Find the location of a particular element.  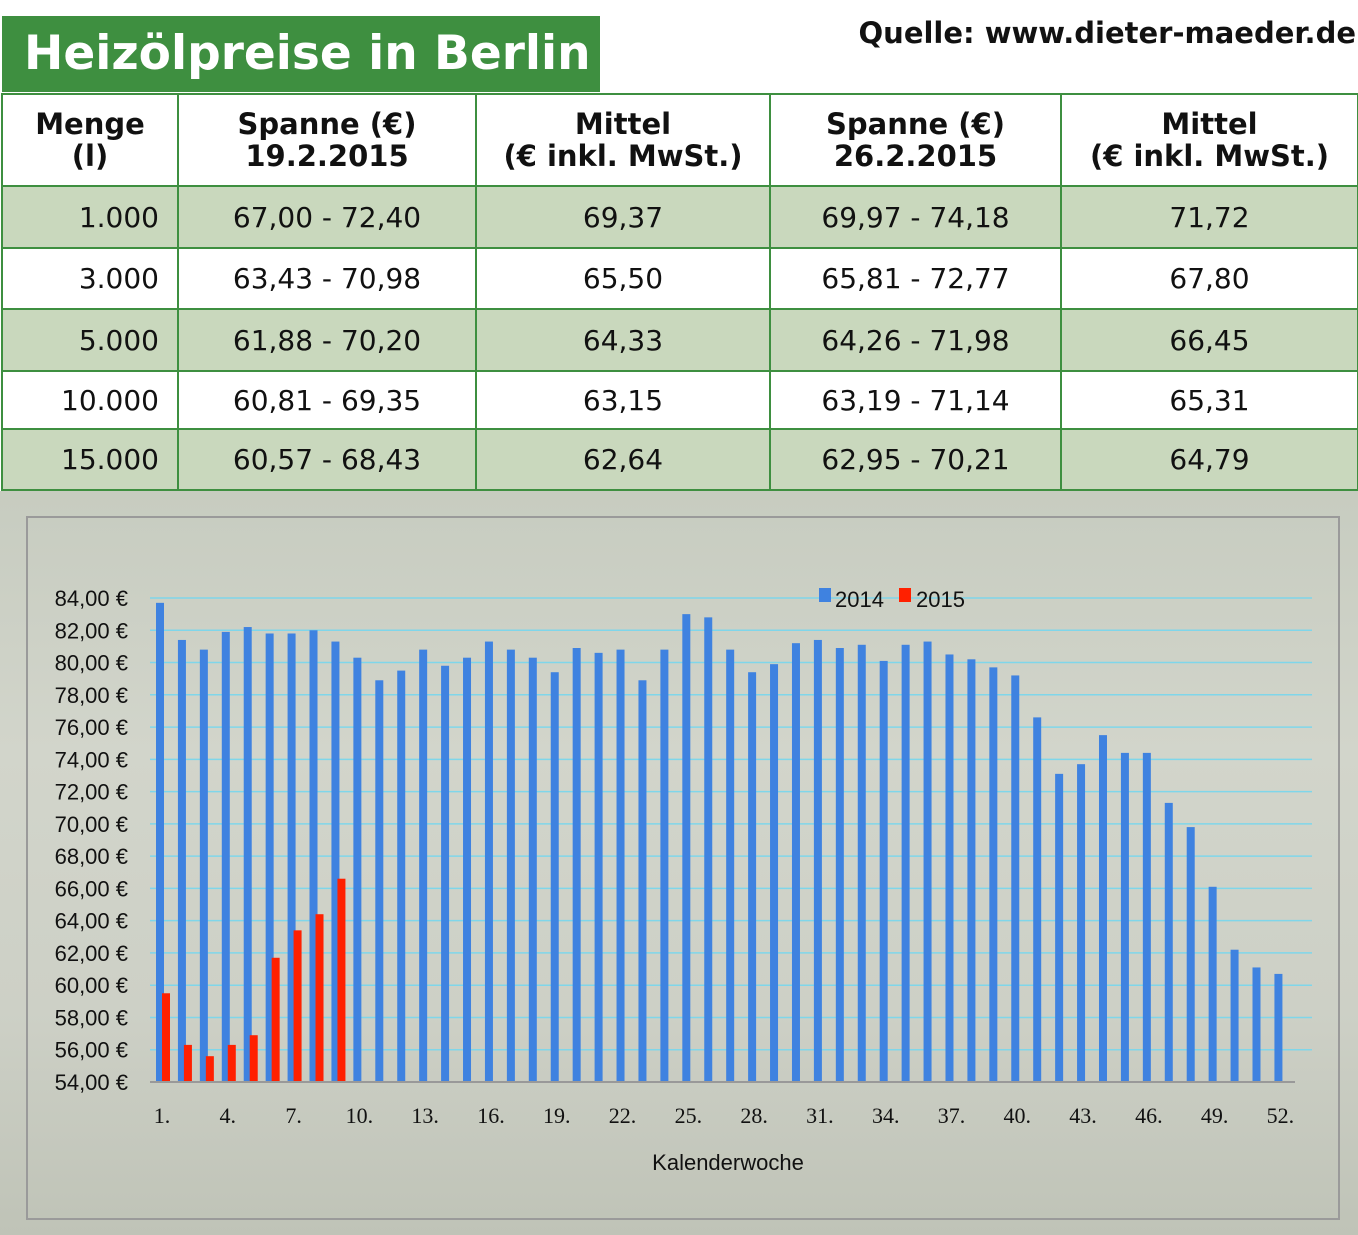

x-tick-label: 46. is located at coordinates (1149, 1115).